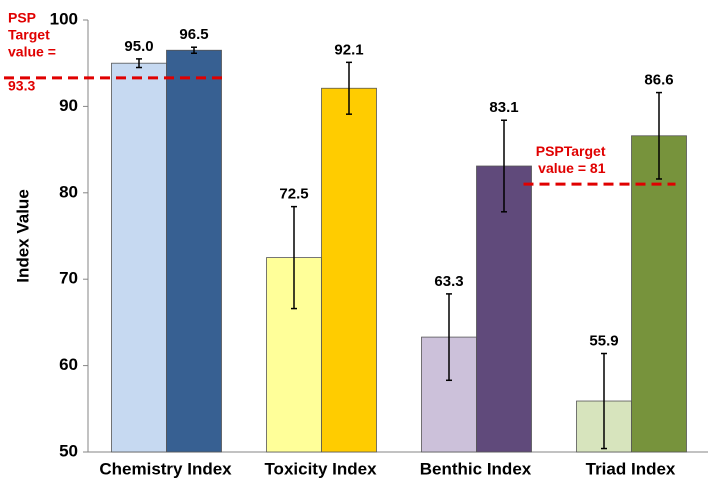 This screenshot has height=481, width=712. I want to click on x-tick-label: Chemistry Index, so click(165, 468).